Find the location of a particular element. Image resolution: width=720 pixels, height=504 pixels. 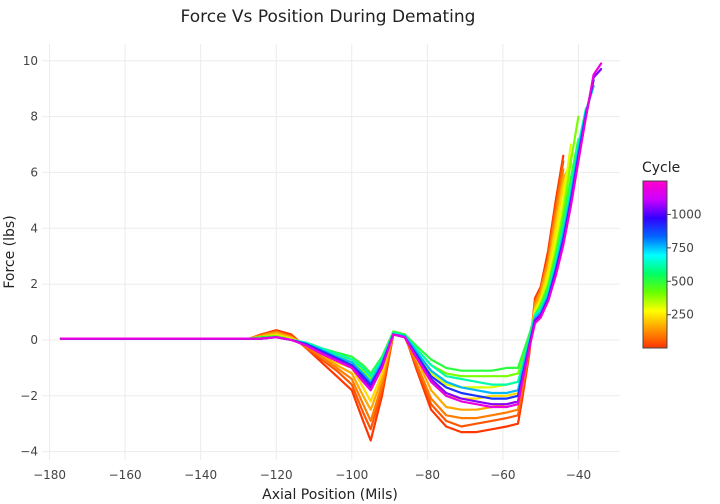

y-tick-label: 10 is located at coordinates (30, 61).